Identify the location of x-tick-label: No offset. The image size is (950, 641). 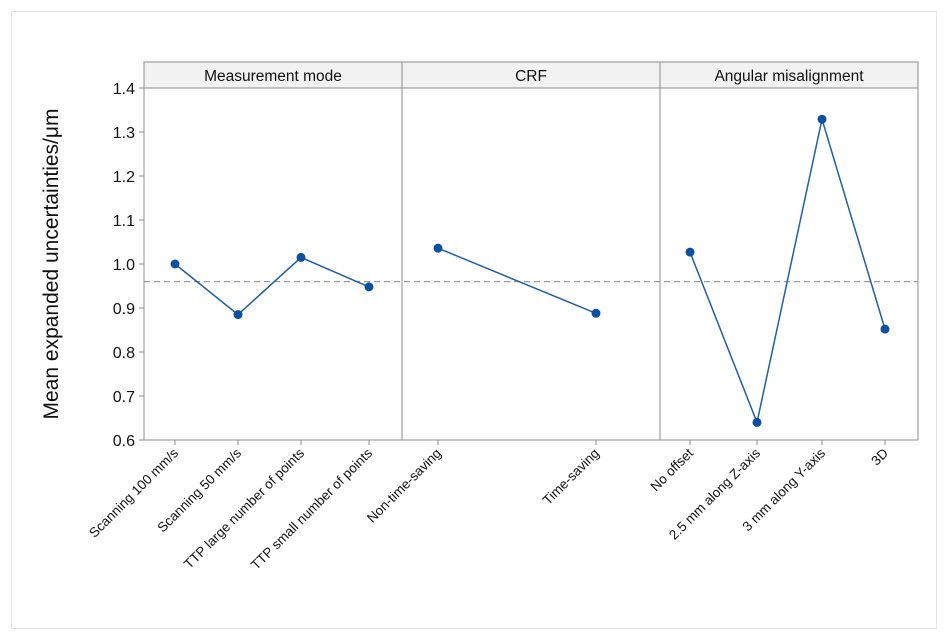
(671, 469).